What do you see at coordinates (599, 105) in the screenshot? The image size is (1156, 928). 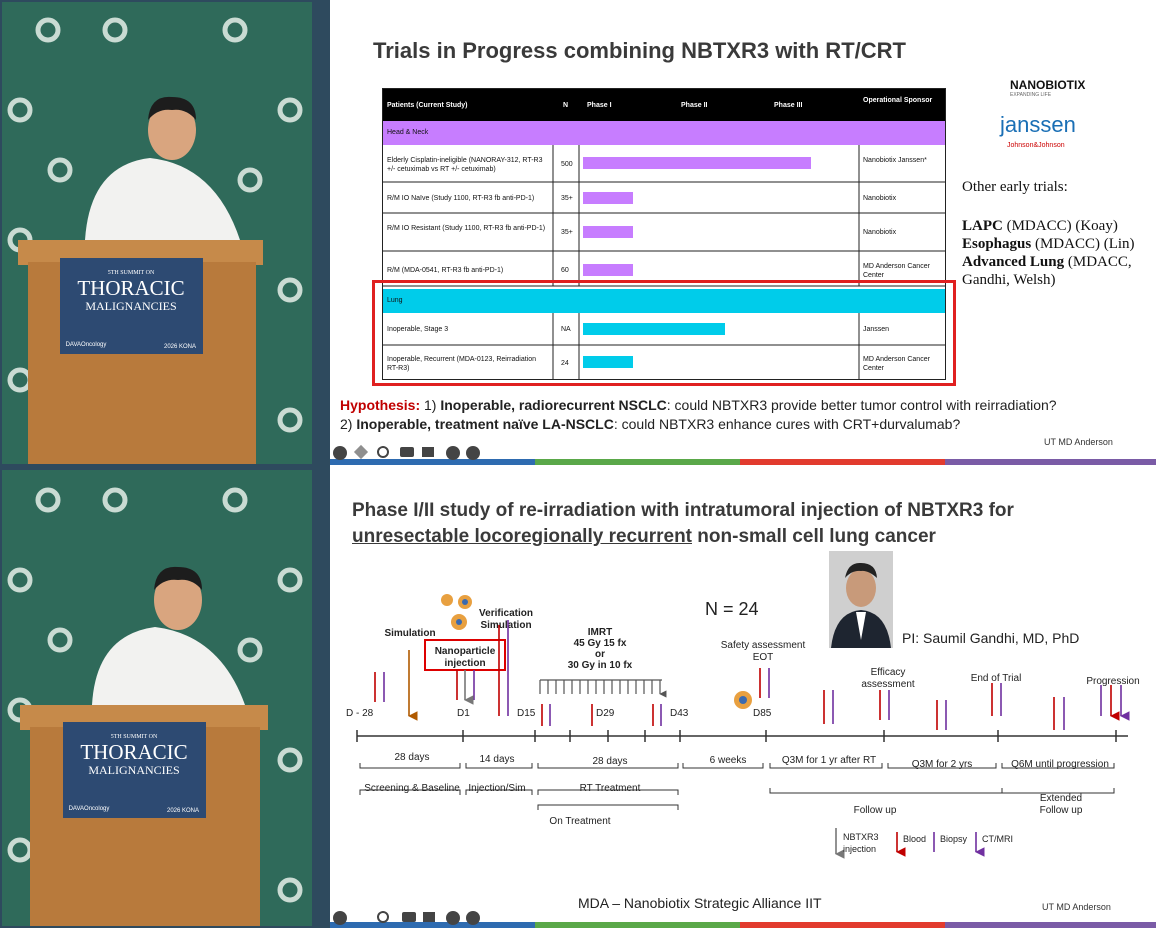 I see `column-header: Phase I` at bounding box center [599, 105].